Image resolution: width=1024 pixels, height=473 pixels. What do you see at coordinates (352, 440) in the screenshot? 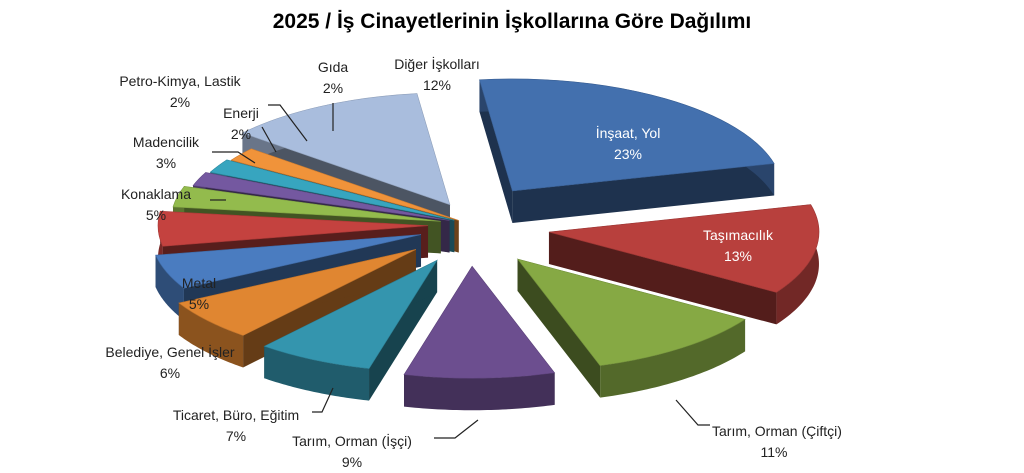
I see `slice-label-3: Tarım, Orman (İşçi)` at bounding box center [352, 440].